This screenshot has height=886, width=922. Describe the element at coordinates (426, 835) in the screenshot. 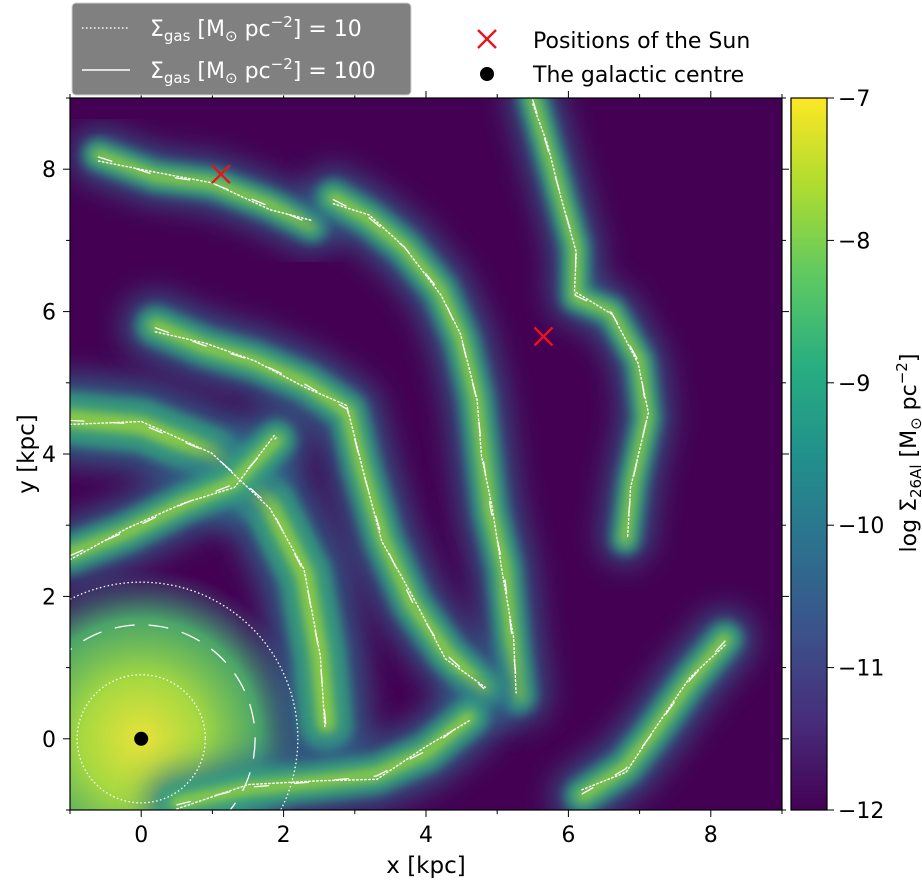

I see `x-tick-label: 4` at that location.